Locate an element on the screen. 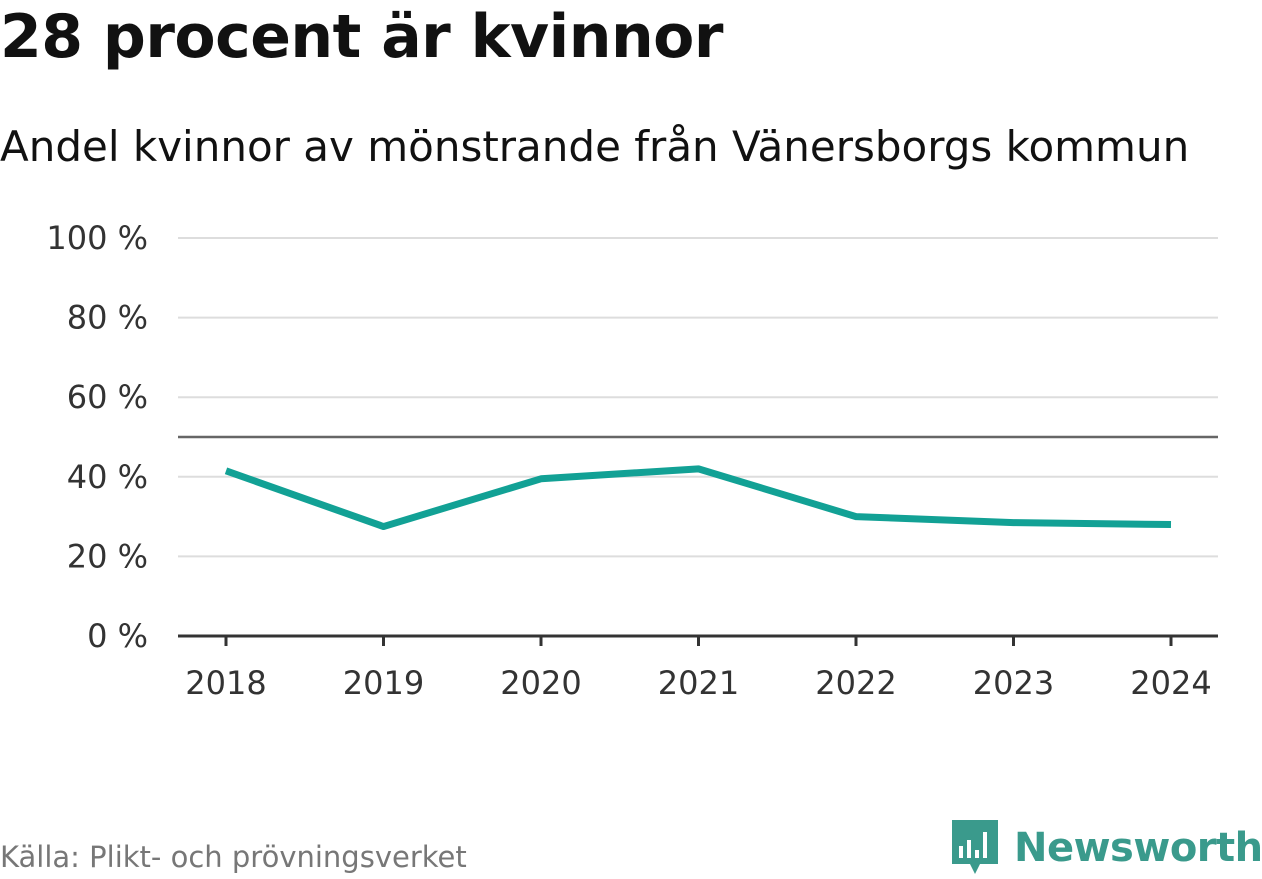 The image size is (1262, 879). chart-title: 28 procent är kvinnor is located at coordinates (361, 37).